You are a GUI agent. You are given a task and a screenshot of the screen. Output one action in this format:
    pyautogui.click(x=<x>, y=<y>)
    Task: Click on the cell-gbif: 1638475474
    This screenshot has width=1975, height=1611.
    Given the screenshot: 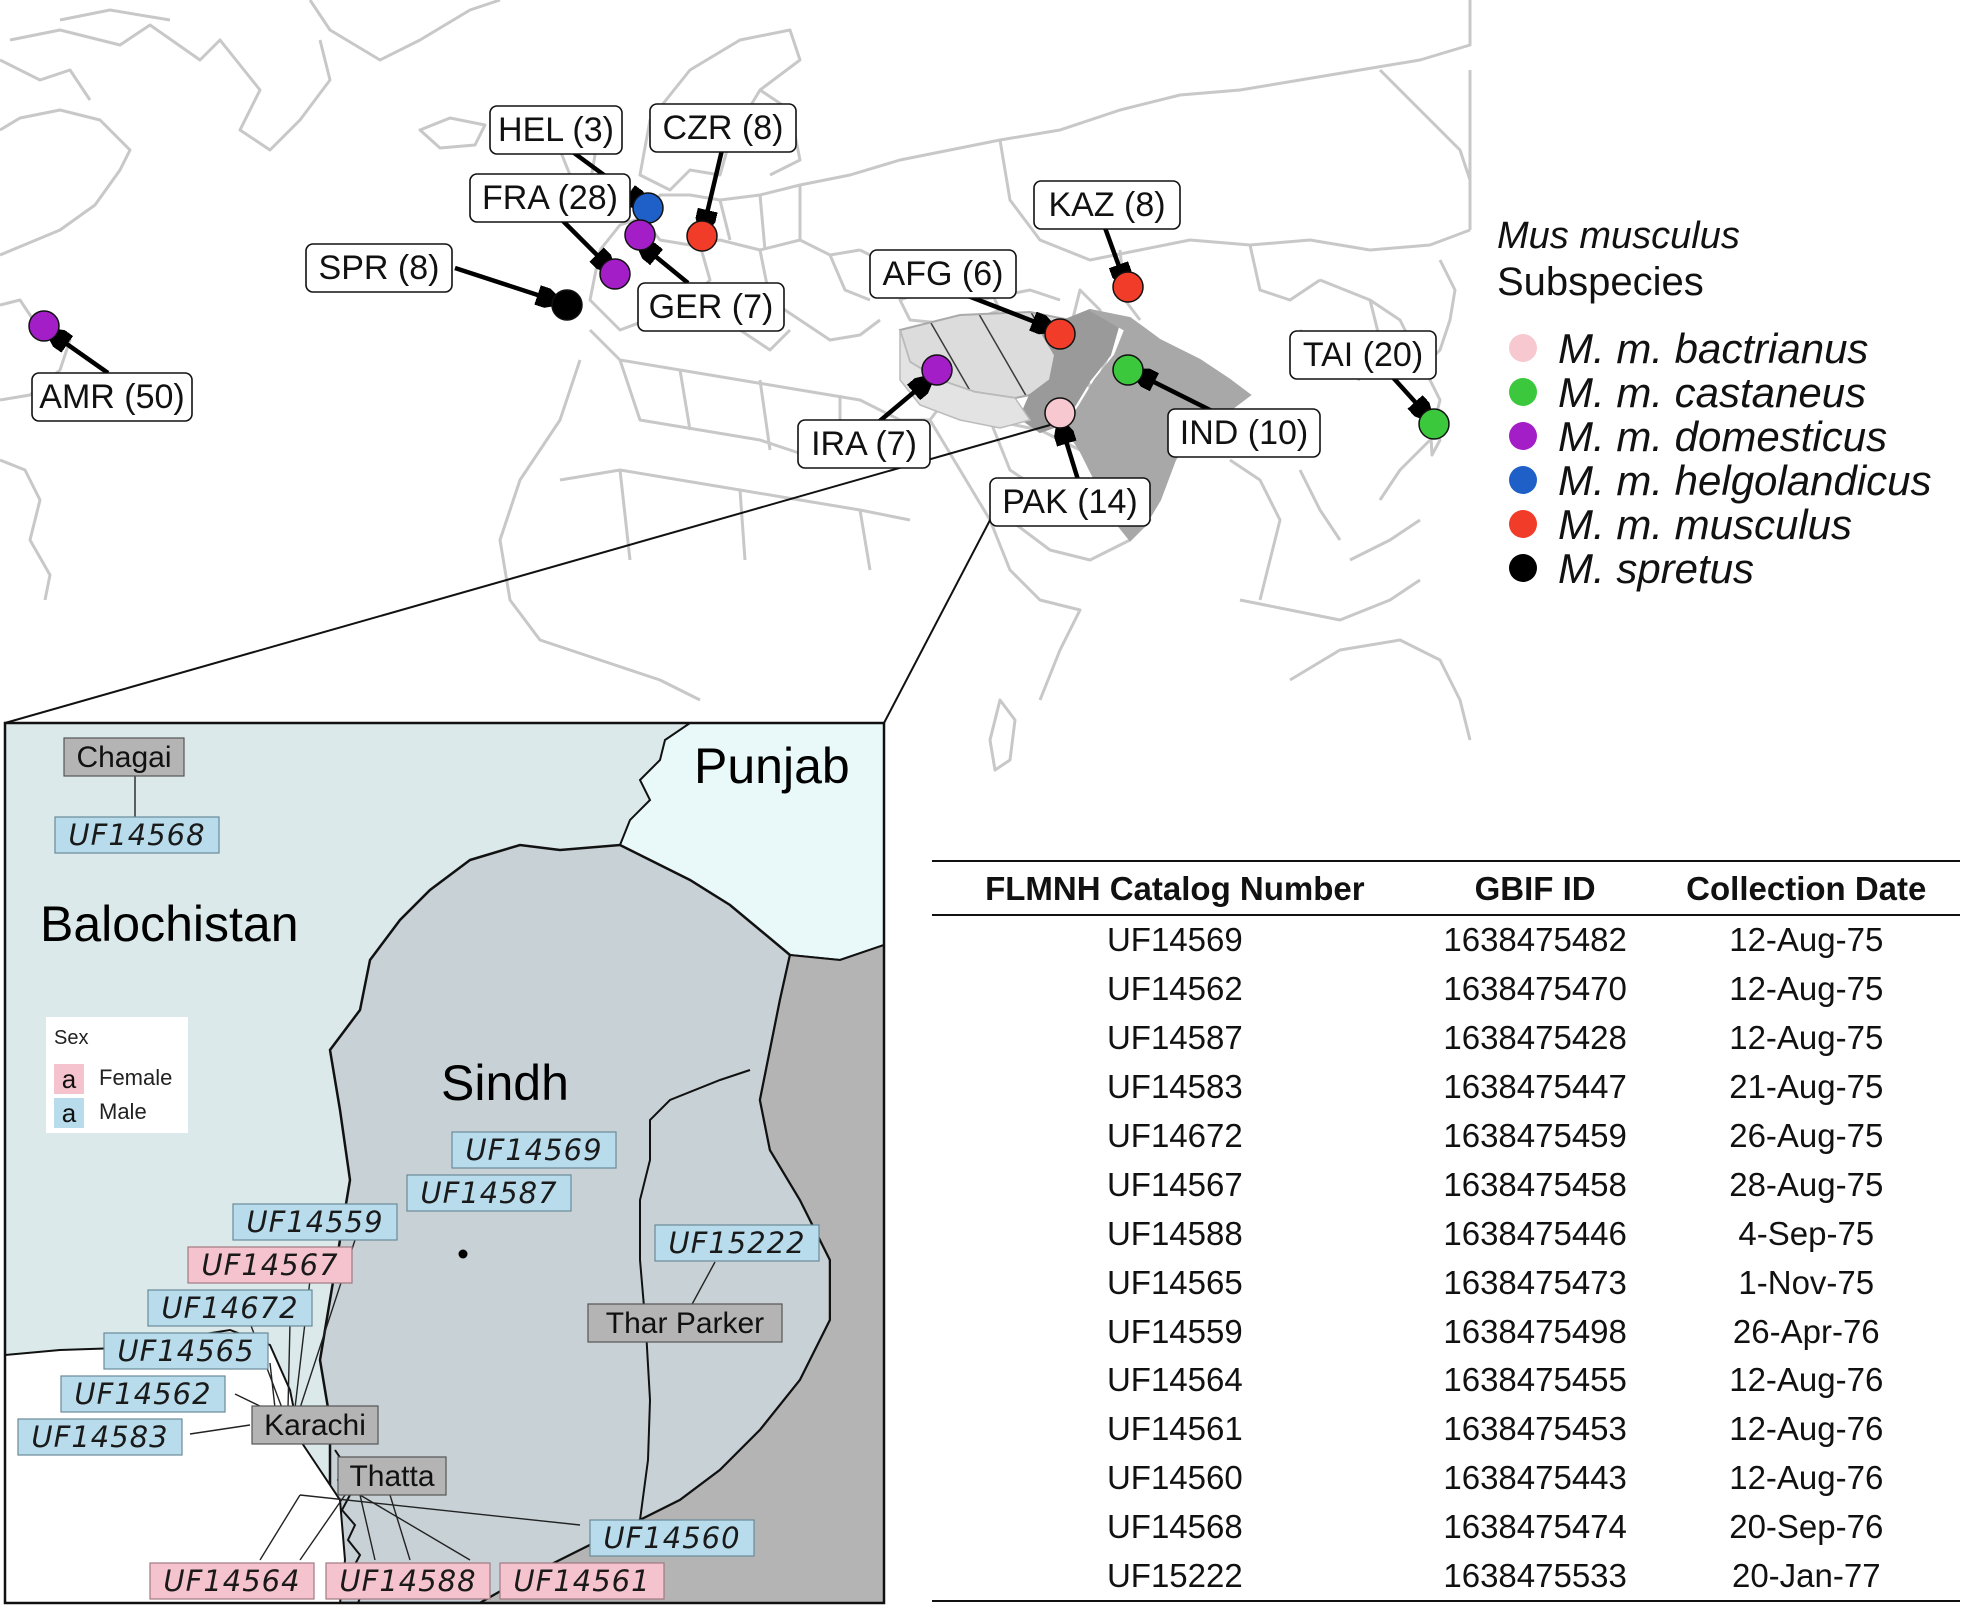 What is the action you would take?
    pyautogui.click(x=1535, y=1527)
    